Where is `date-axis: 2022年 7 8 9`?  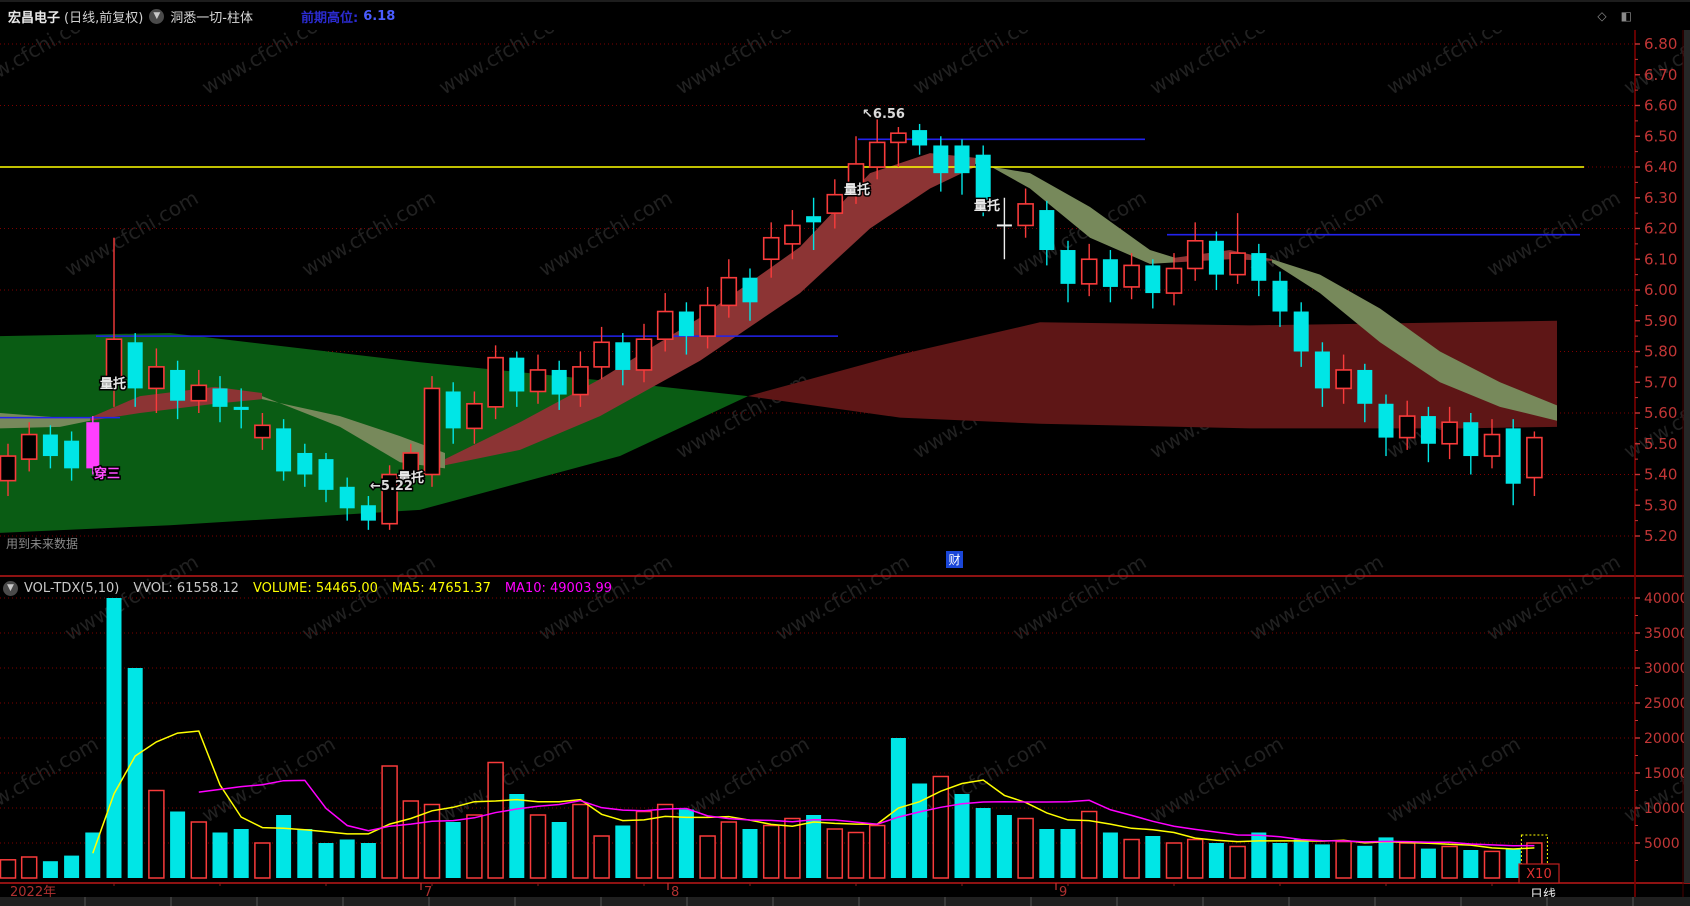
date-axis: 2022年 7 8 9 is located at coordinates (751, 891).